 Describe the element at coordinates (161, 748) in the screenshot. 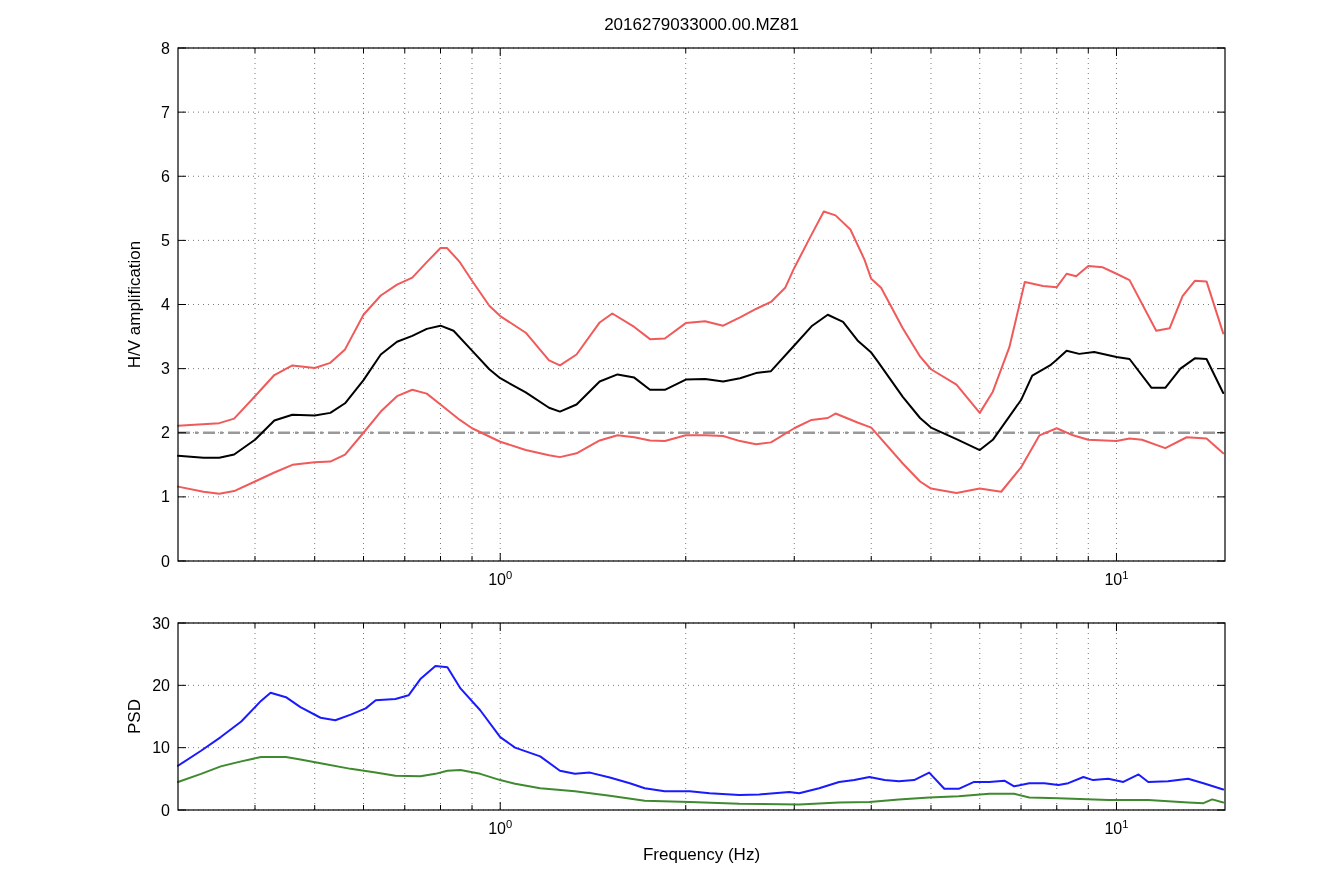

I see `y-tick-label: 10` at that location.